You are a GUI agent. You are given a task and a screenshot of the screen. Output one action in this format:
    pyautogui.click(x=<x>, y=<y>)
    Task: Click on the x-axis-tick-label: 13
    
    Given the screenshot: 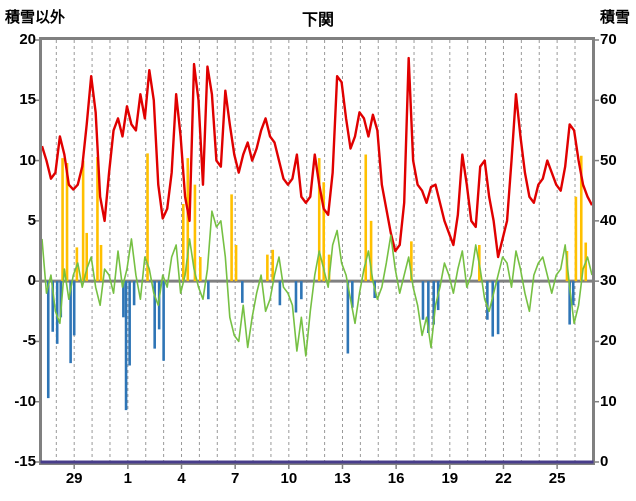 What is the action you would take?
    pyautogui.click(x=342, y=478)
    